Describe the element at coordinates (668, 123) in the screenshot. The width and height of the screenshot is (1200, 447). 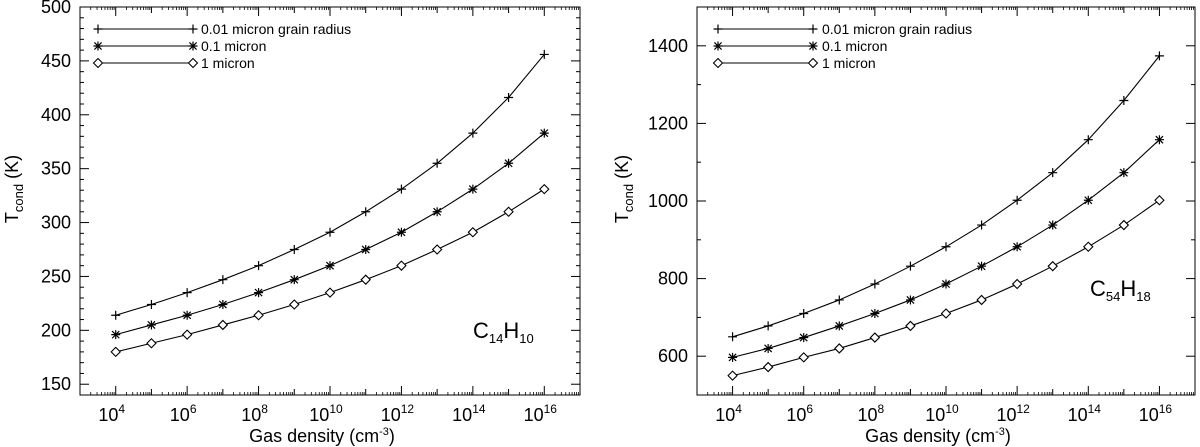
I see `y-tick-label: 1200` at that location.